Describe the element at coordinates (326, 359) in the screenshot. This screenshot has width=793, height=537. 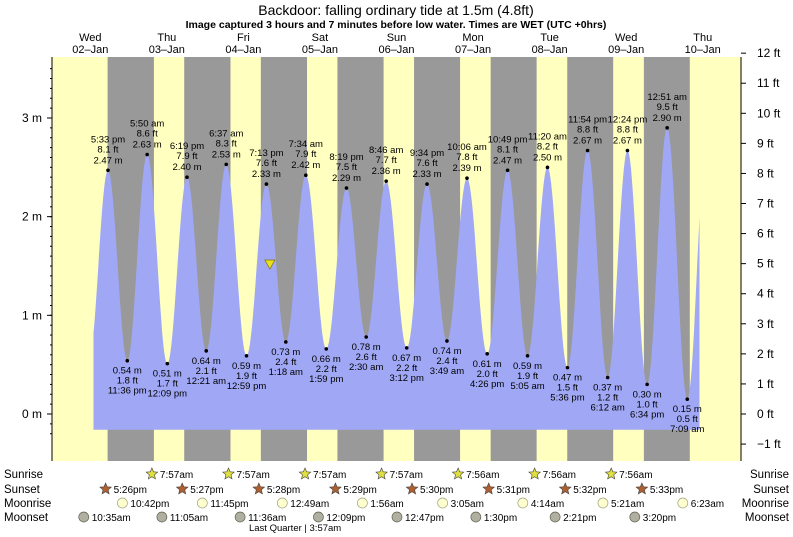
I see `extreme-m: 0.66 m` at that location.